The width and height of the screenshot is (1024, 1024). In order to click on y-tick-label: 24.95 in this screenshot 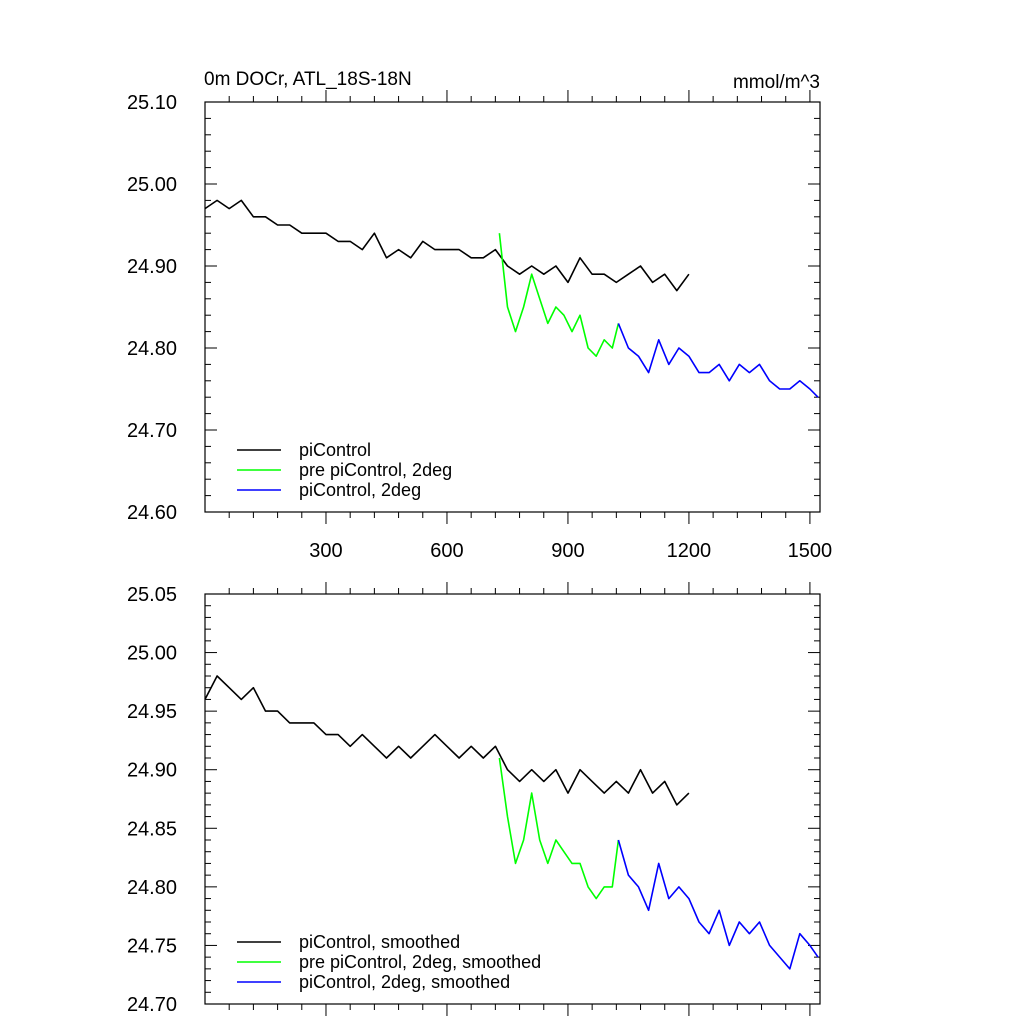, I will do `click(152, 712)`.